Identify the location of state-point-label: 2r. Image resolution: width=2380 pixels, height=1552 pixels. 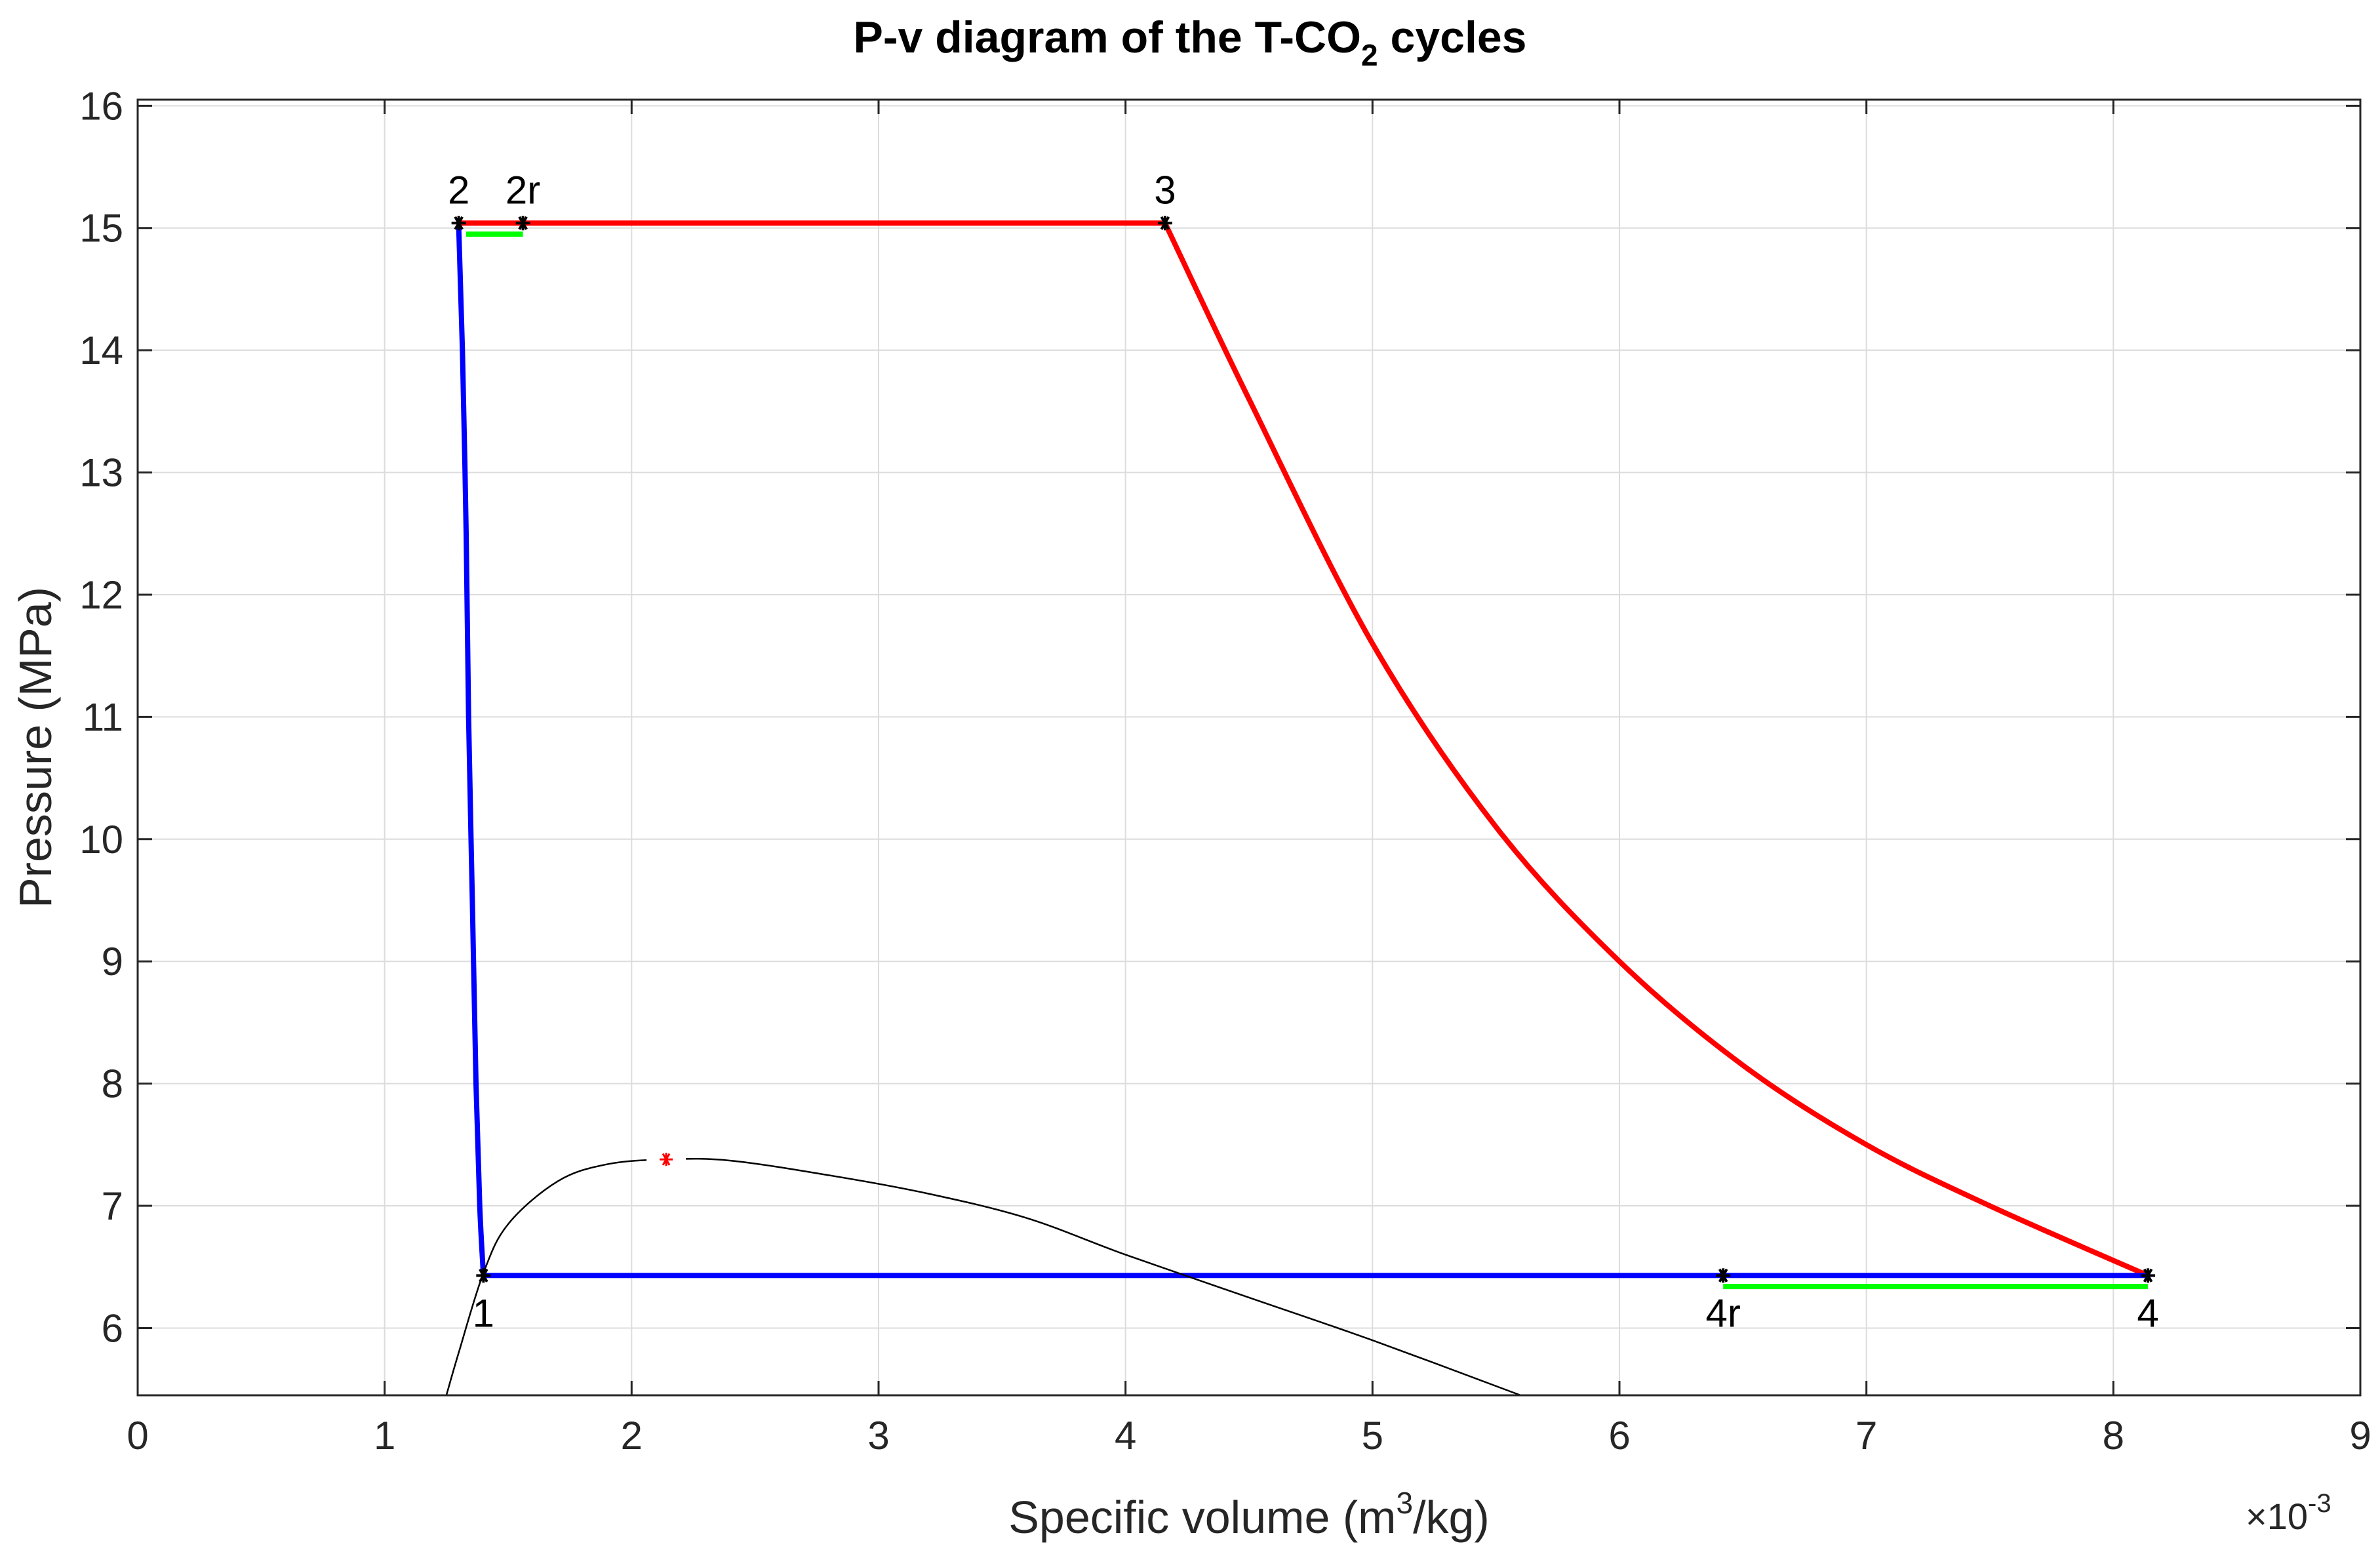
(523, 190).